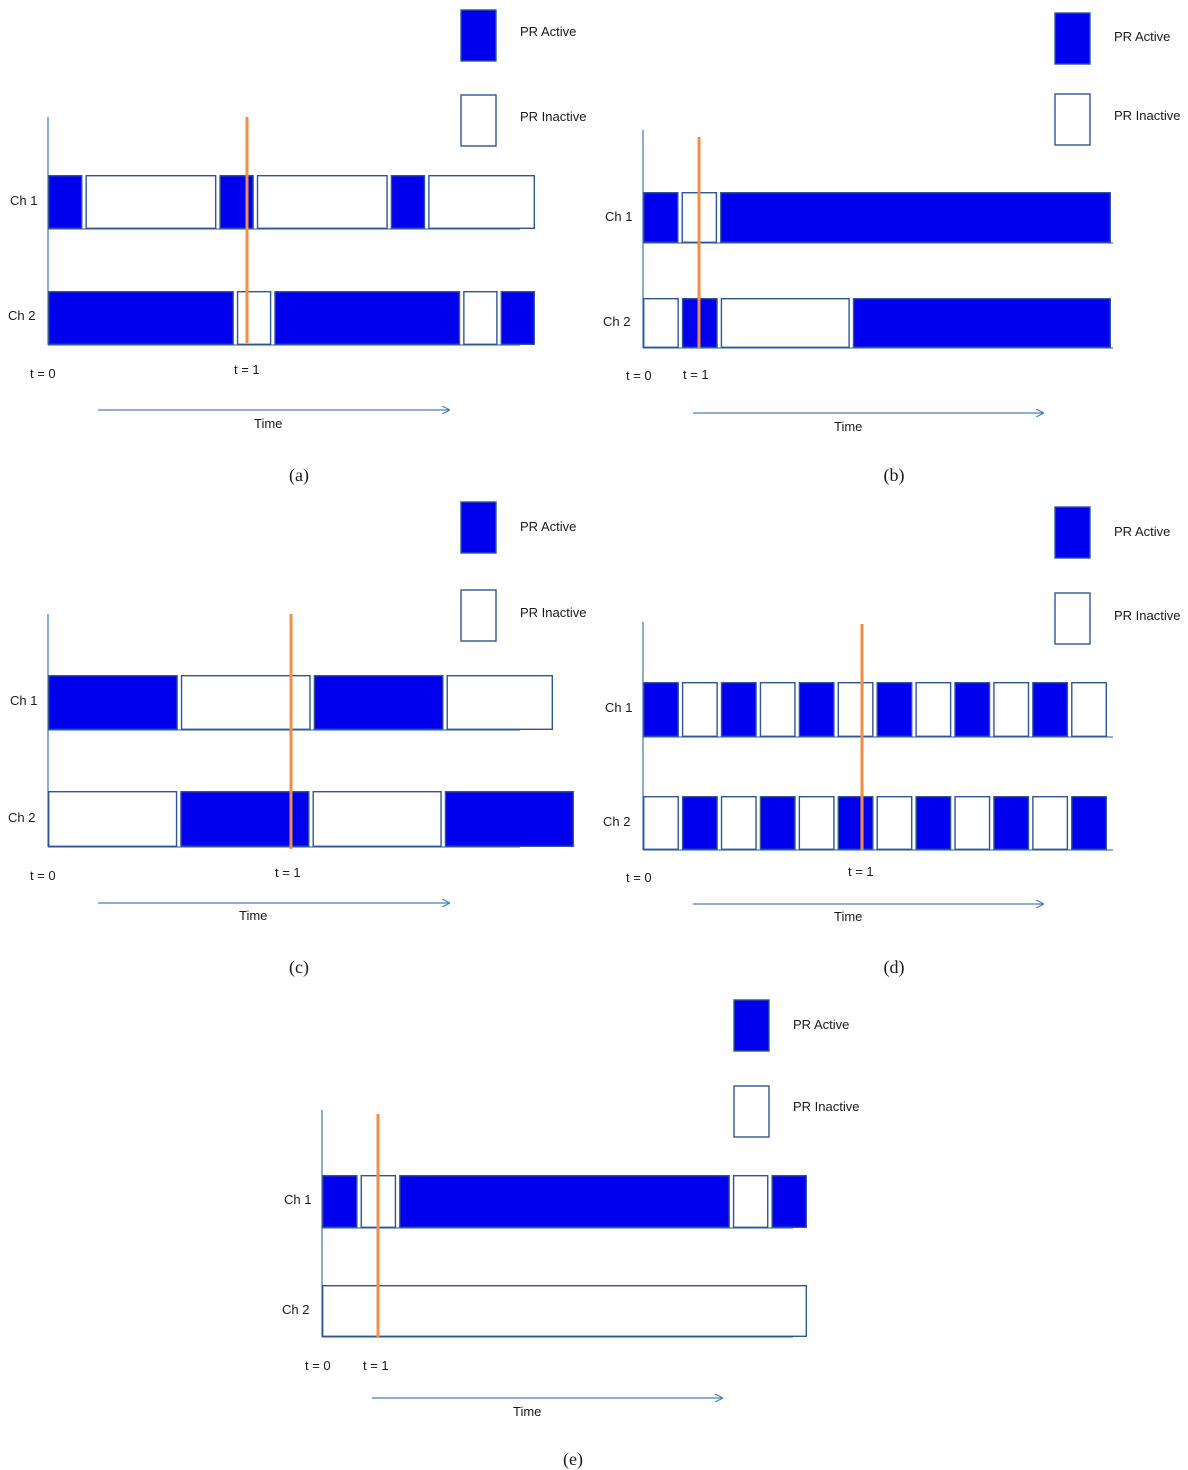  Describe the element at coordinates (573, 1459) in the screenshot. I see `panel-caption: (e)` at that location.